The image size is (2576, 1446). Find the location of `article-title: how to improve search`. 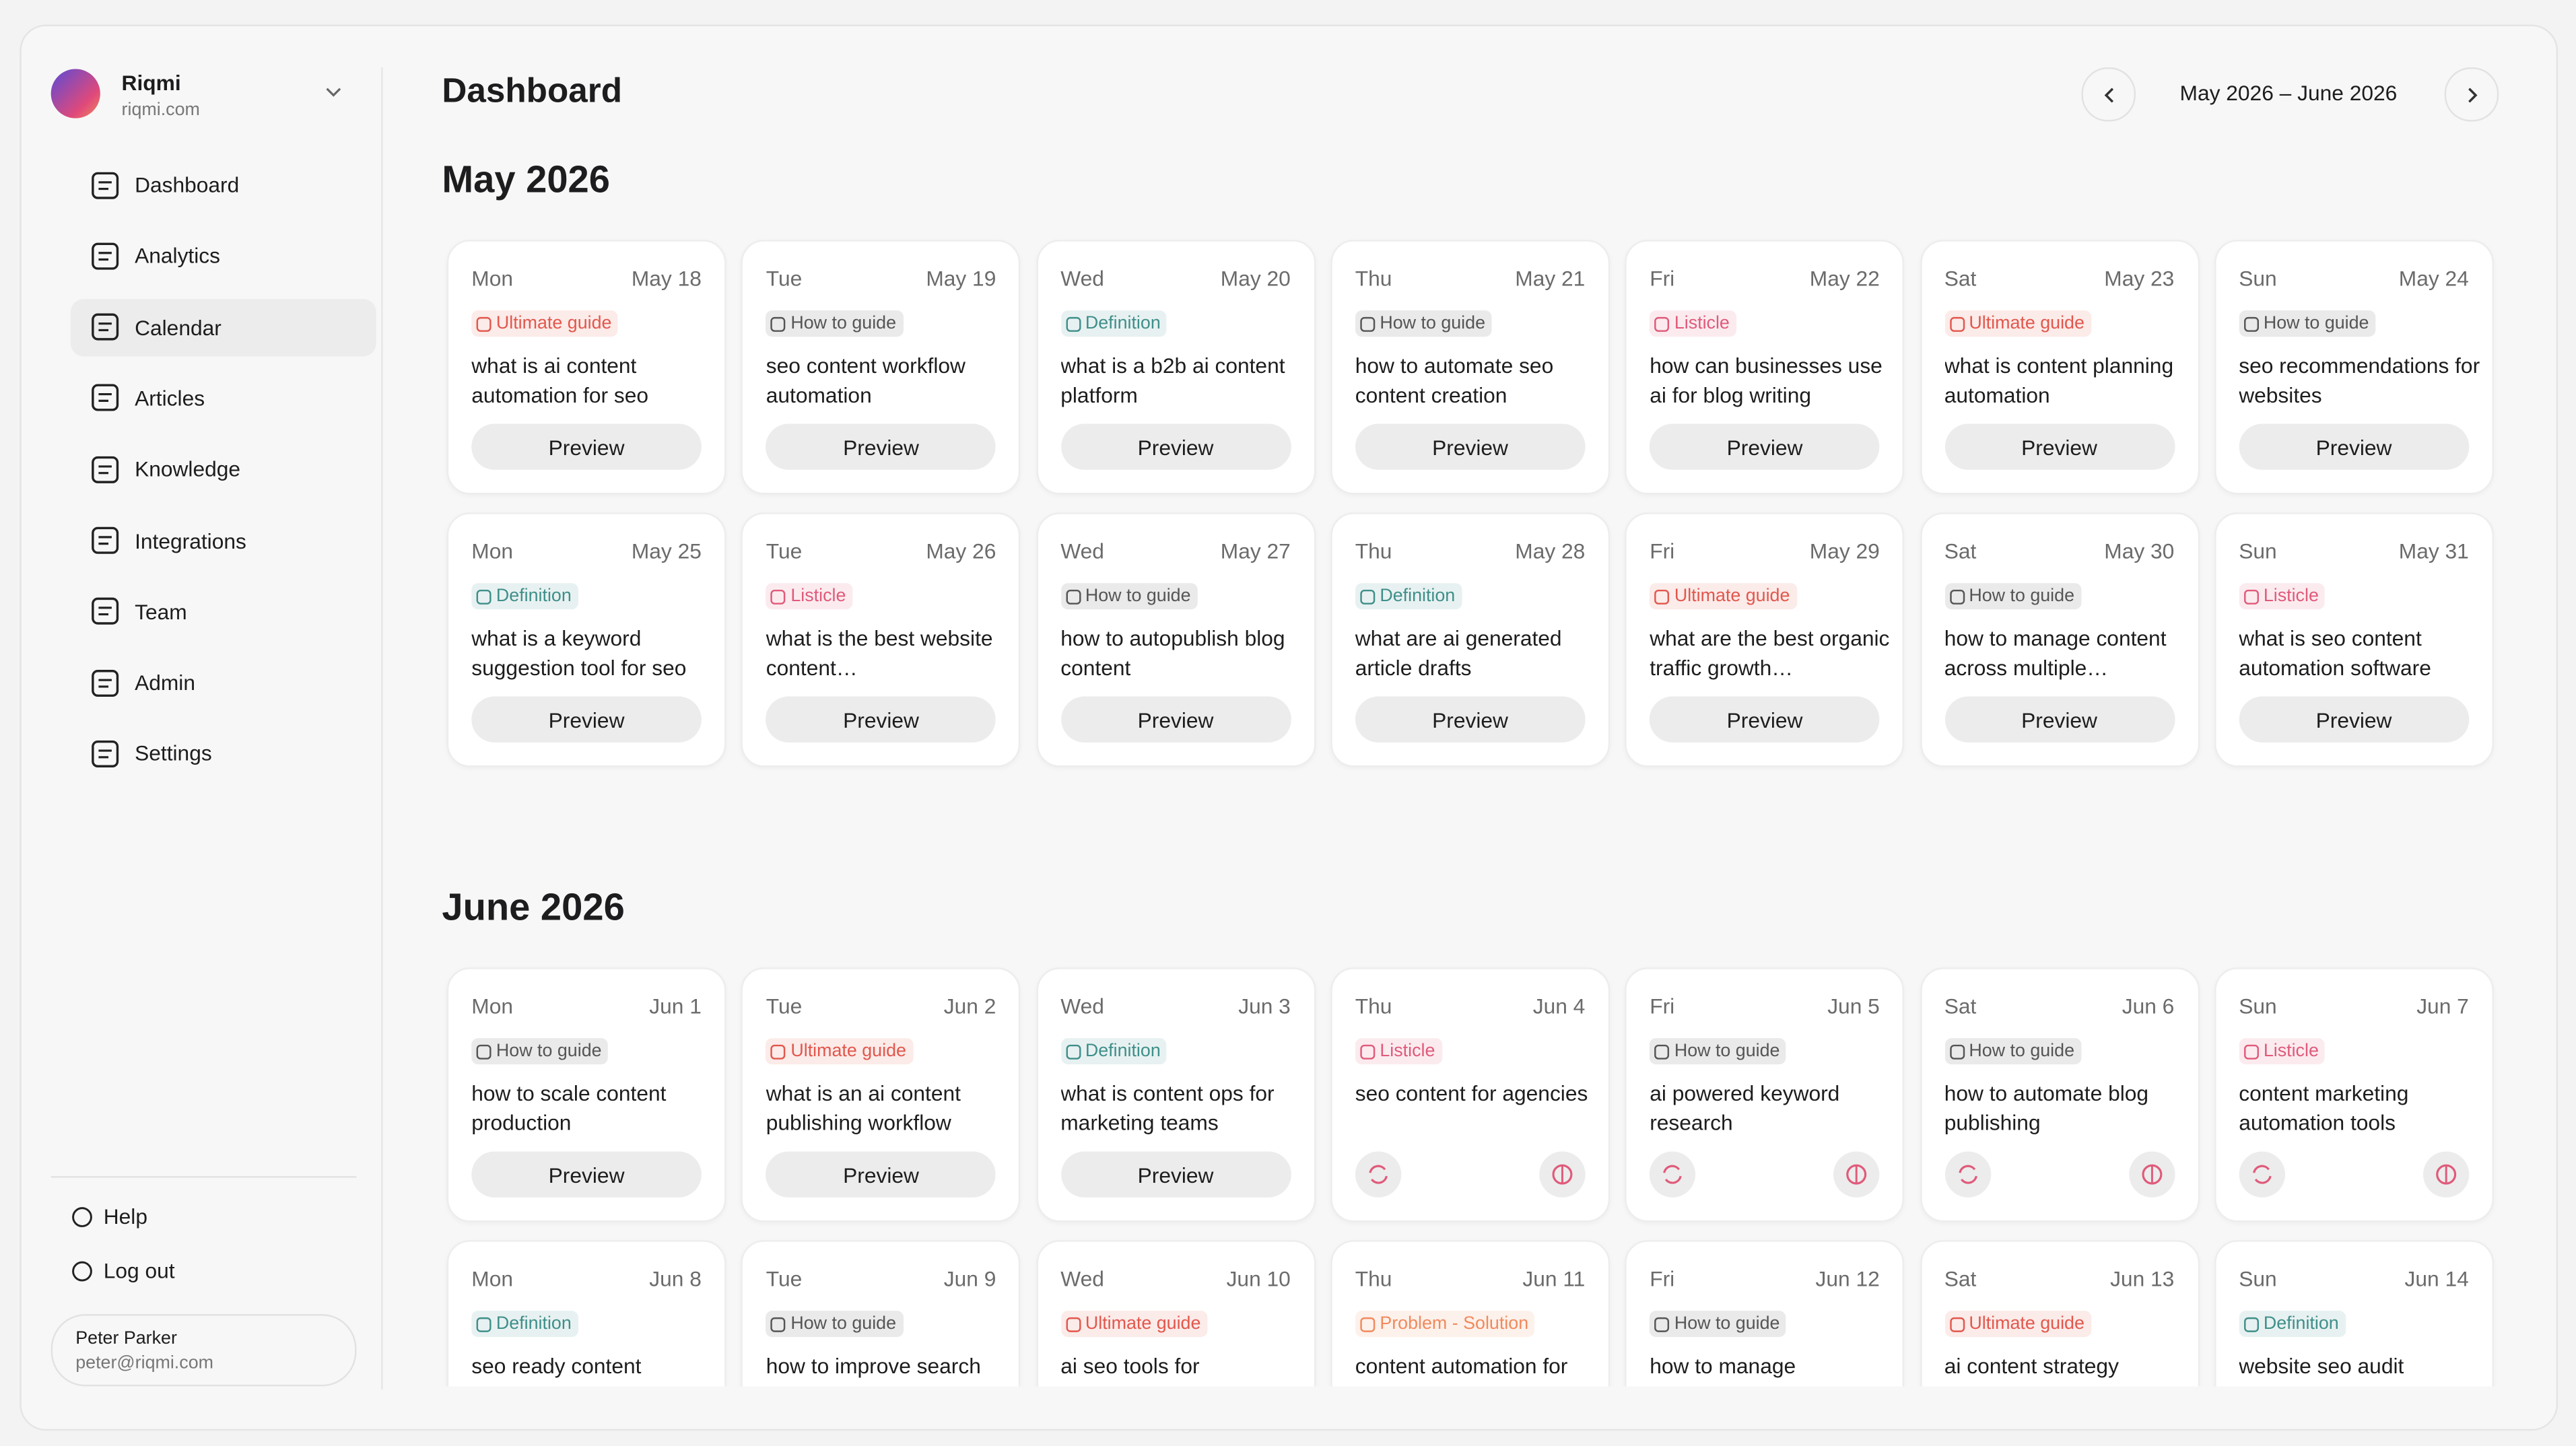

article-title: how to improve search is located at coordinates (874, 1366).